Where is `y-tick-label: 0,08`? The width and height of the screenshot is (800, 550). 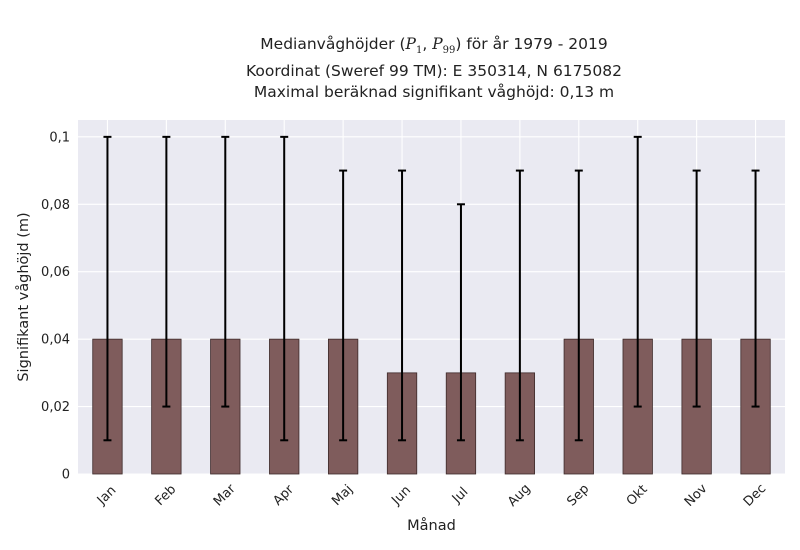
y-tick-label: 0,08 is located at coordinates (55, 205).